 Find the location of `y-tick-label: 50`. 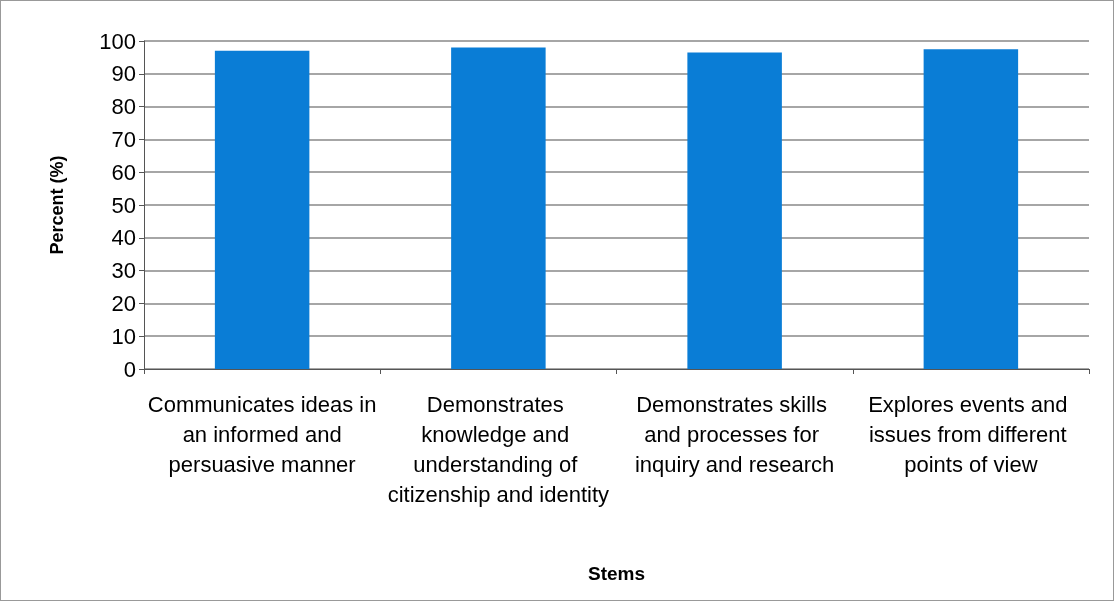

y-tick-label: 50 is located at coordinates (123, 205).